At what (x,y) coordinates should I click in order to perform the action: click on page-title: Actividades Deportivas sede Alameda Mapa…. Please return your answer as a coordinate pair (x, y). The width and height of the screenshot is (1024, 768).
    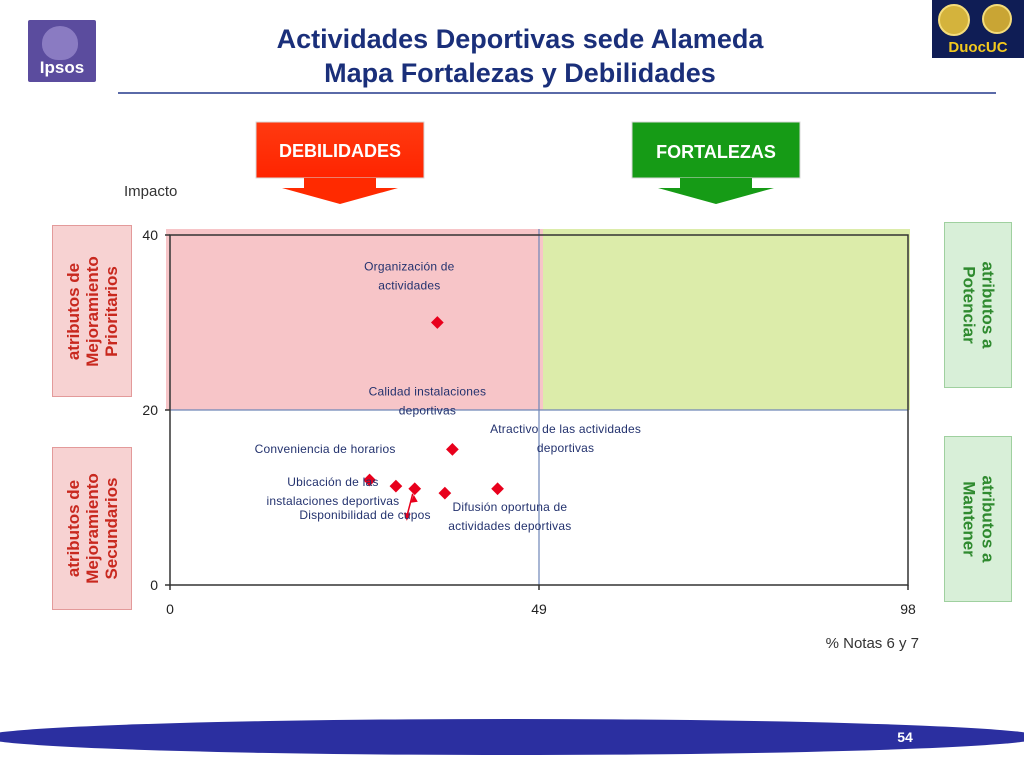
    Looking at the image, I should click on (520, 56).